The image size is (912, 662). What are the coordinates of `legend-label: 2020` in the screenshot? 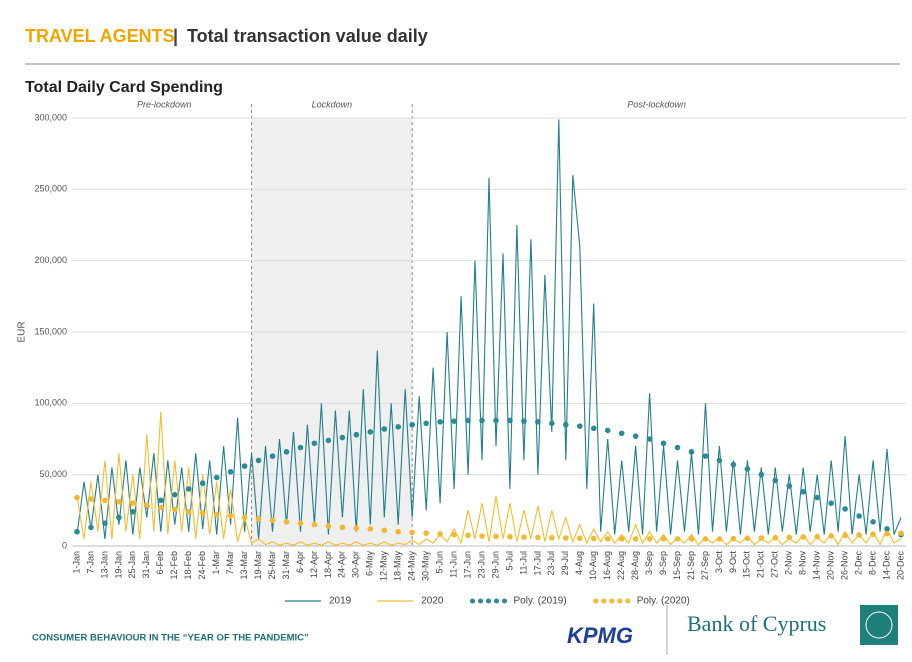 It's located at (432, 601).